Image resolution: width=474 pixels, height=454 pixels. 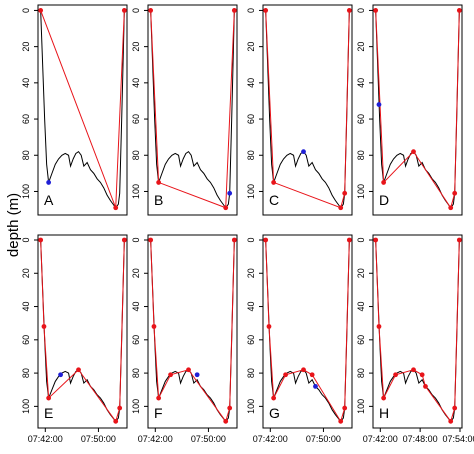 What do you see at coordinates (384, 413) in the screenshot?
I see `panel-label: H` at bounding box center [384, 413].